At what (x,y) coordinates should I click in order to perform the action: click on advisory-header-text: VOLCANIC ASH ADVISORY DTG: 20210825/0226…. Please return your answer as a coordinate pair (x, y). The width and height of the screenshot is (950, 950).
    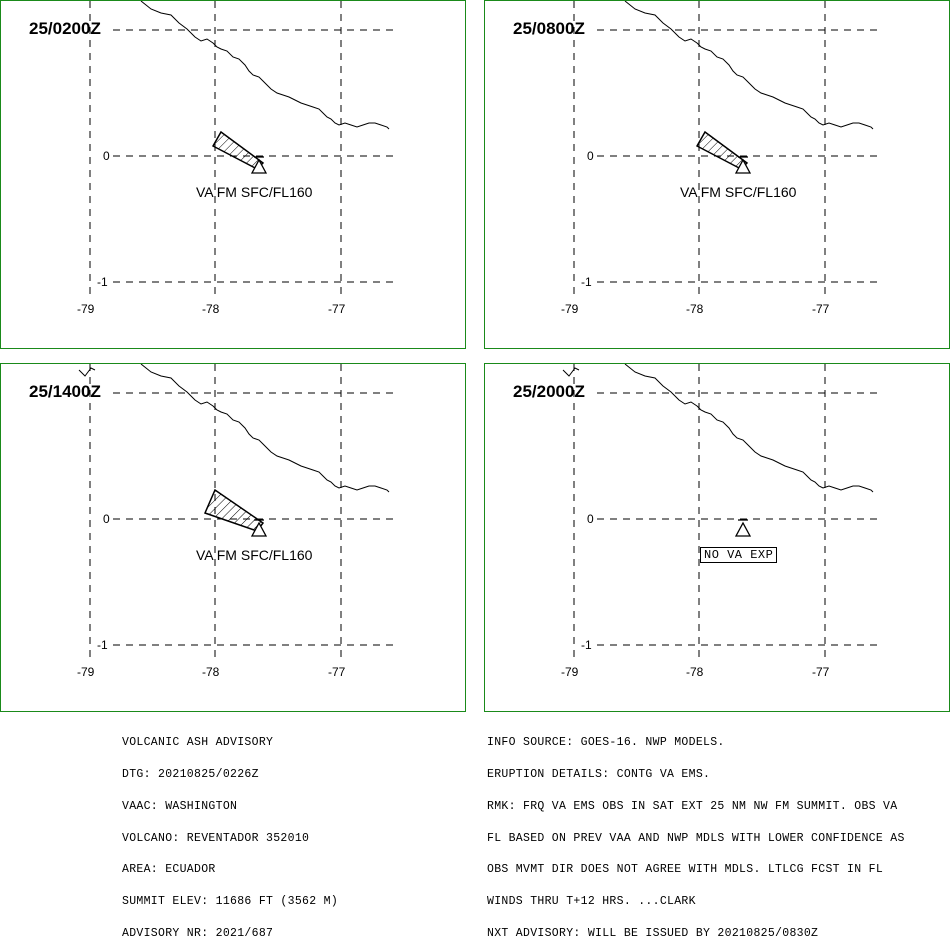
    Looking at the image, I should click on (230, 833).